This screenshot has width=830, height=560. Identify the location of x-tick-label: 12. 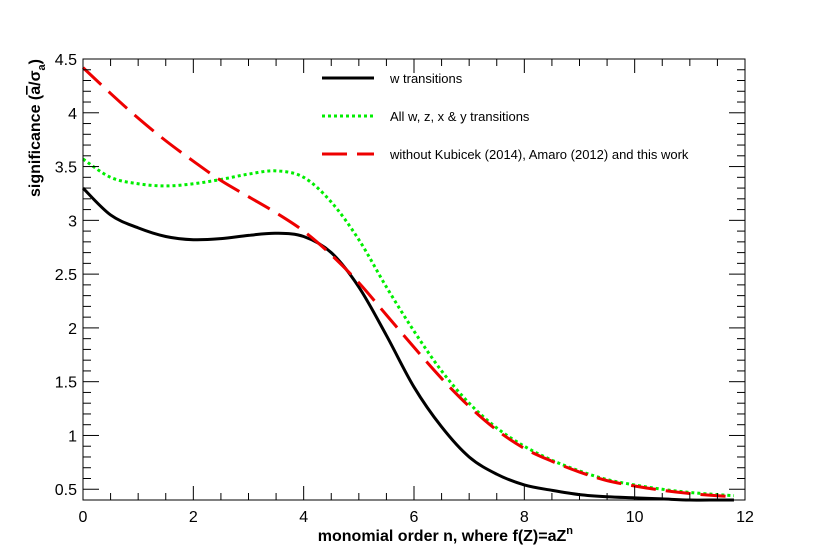
(745, 517).